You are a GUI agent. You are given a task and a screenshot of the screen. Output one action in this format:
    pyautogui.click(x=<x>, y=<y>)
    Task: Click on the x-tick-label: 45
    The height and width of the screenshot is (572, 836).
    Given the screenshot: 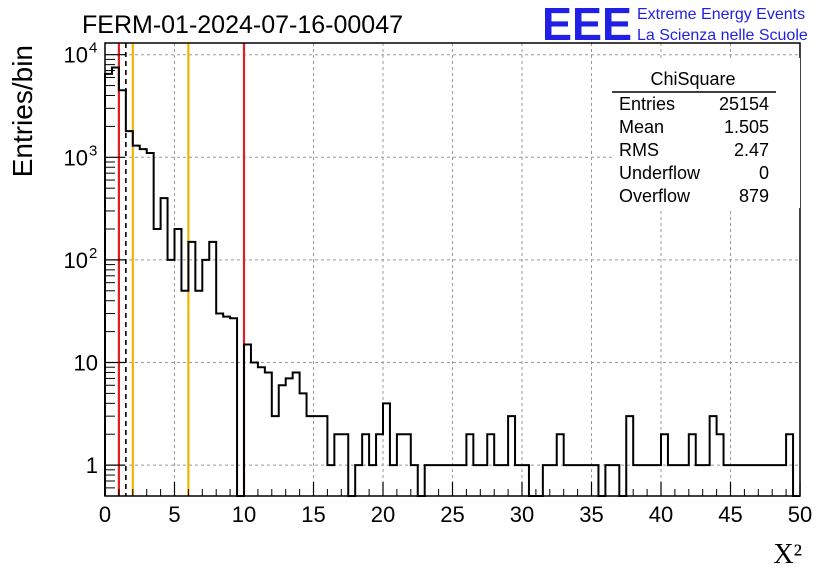 What is the action you would take?
    pyautogui.click(x=730, y=514)
    